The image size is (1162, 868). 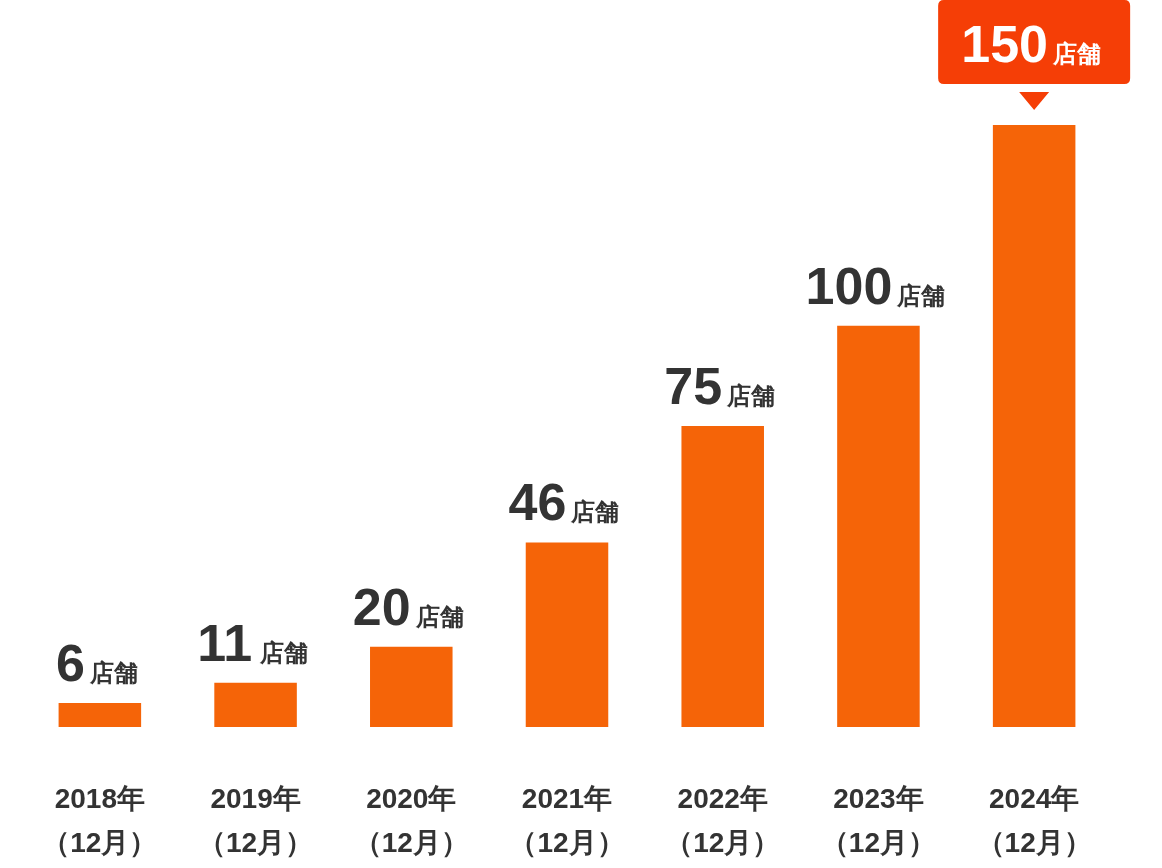 What do you see at coordinates (564, 502) in the screenshot?
I see `data-label: 46店舗` at bounding box center [564, 502].